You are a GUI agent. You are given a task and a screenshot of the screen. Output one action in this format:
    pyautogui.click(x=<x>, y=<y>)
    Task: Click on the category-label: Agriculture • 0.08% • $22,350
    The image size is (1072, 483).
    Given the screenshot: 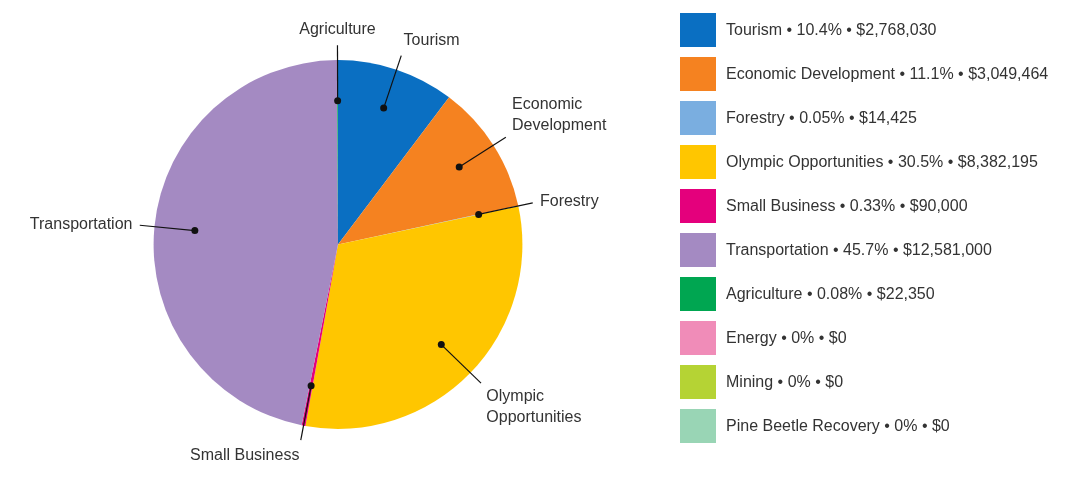 What is the action you would take?
    pyautogui.click(x=830, y=293)
    